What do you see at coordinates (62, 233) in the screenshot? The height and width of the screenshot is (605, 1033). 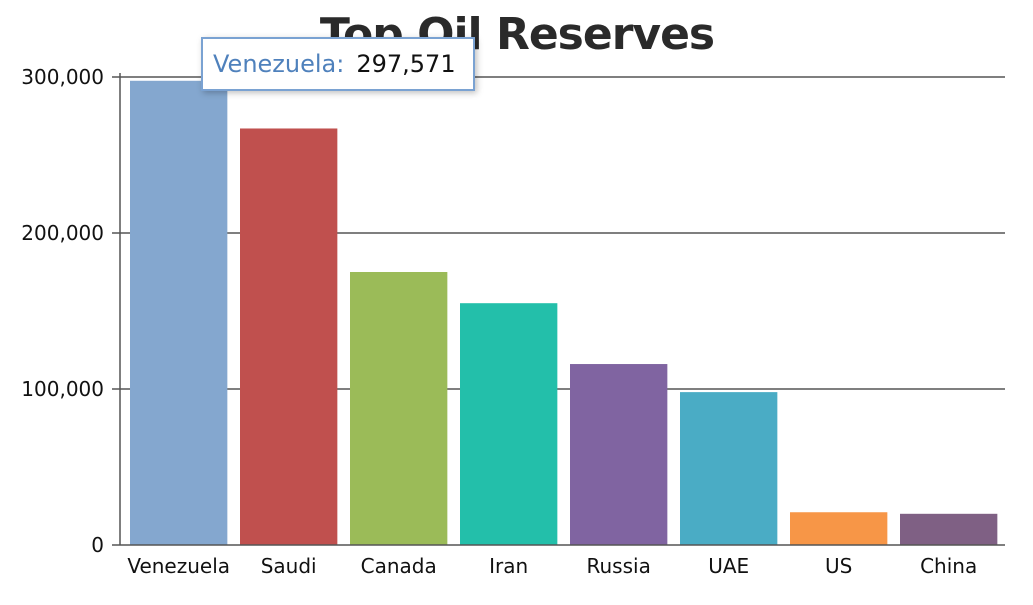 I see `y-tick-label: 200,000` at bounding box center [62, 233].